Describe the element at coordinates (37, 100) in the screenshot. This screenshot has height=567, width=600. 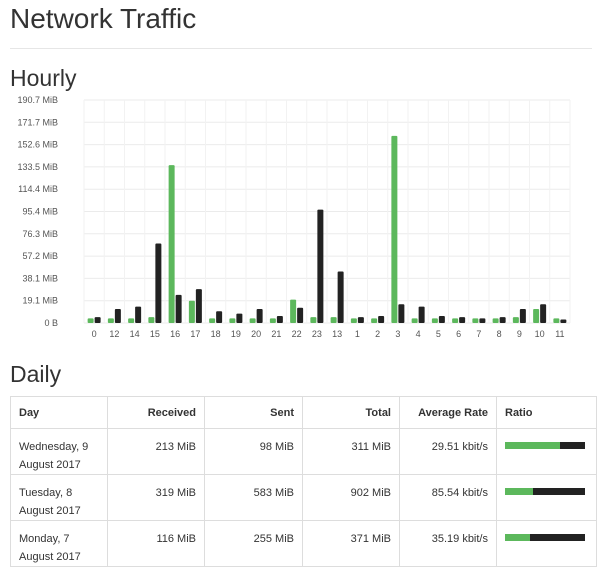
I see `y-tick-label: 190.7 MiB` at that location.